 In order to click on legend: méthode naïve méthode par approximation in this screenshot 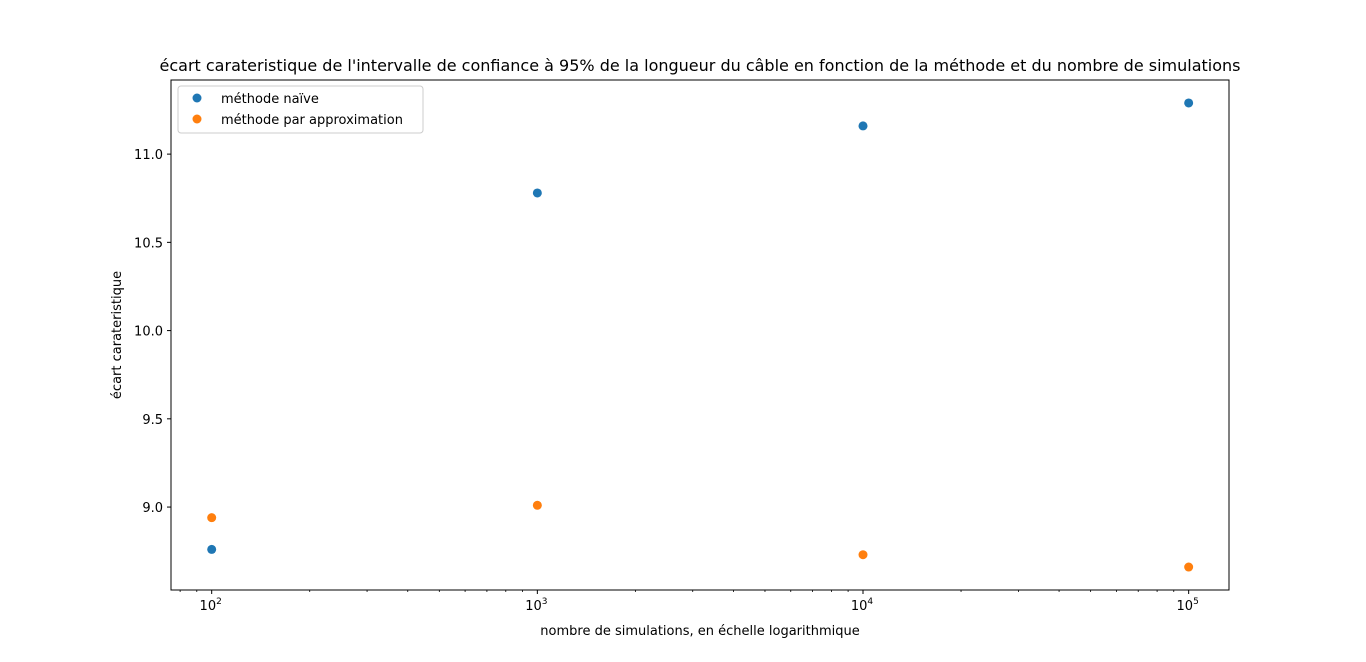, I will do `click(300, 109)`.